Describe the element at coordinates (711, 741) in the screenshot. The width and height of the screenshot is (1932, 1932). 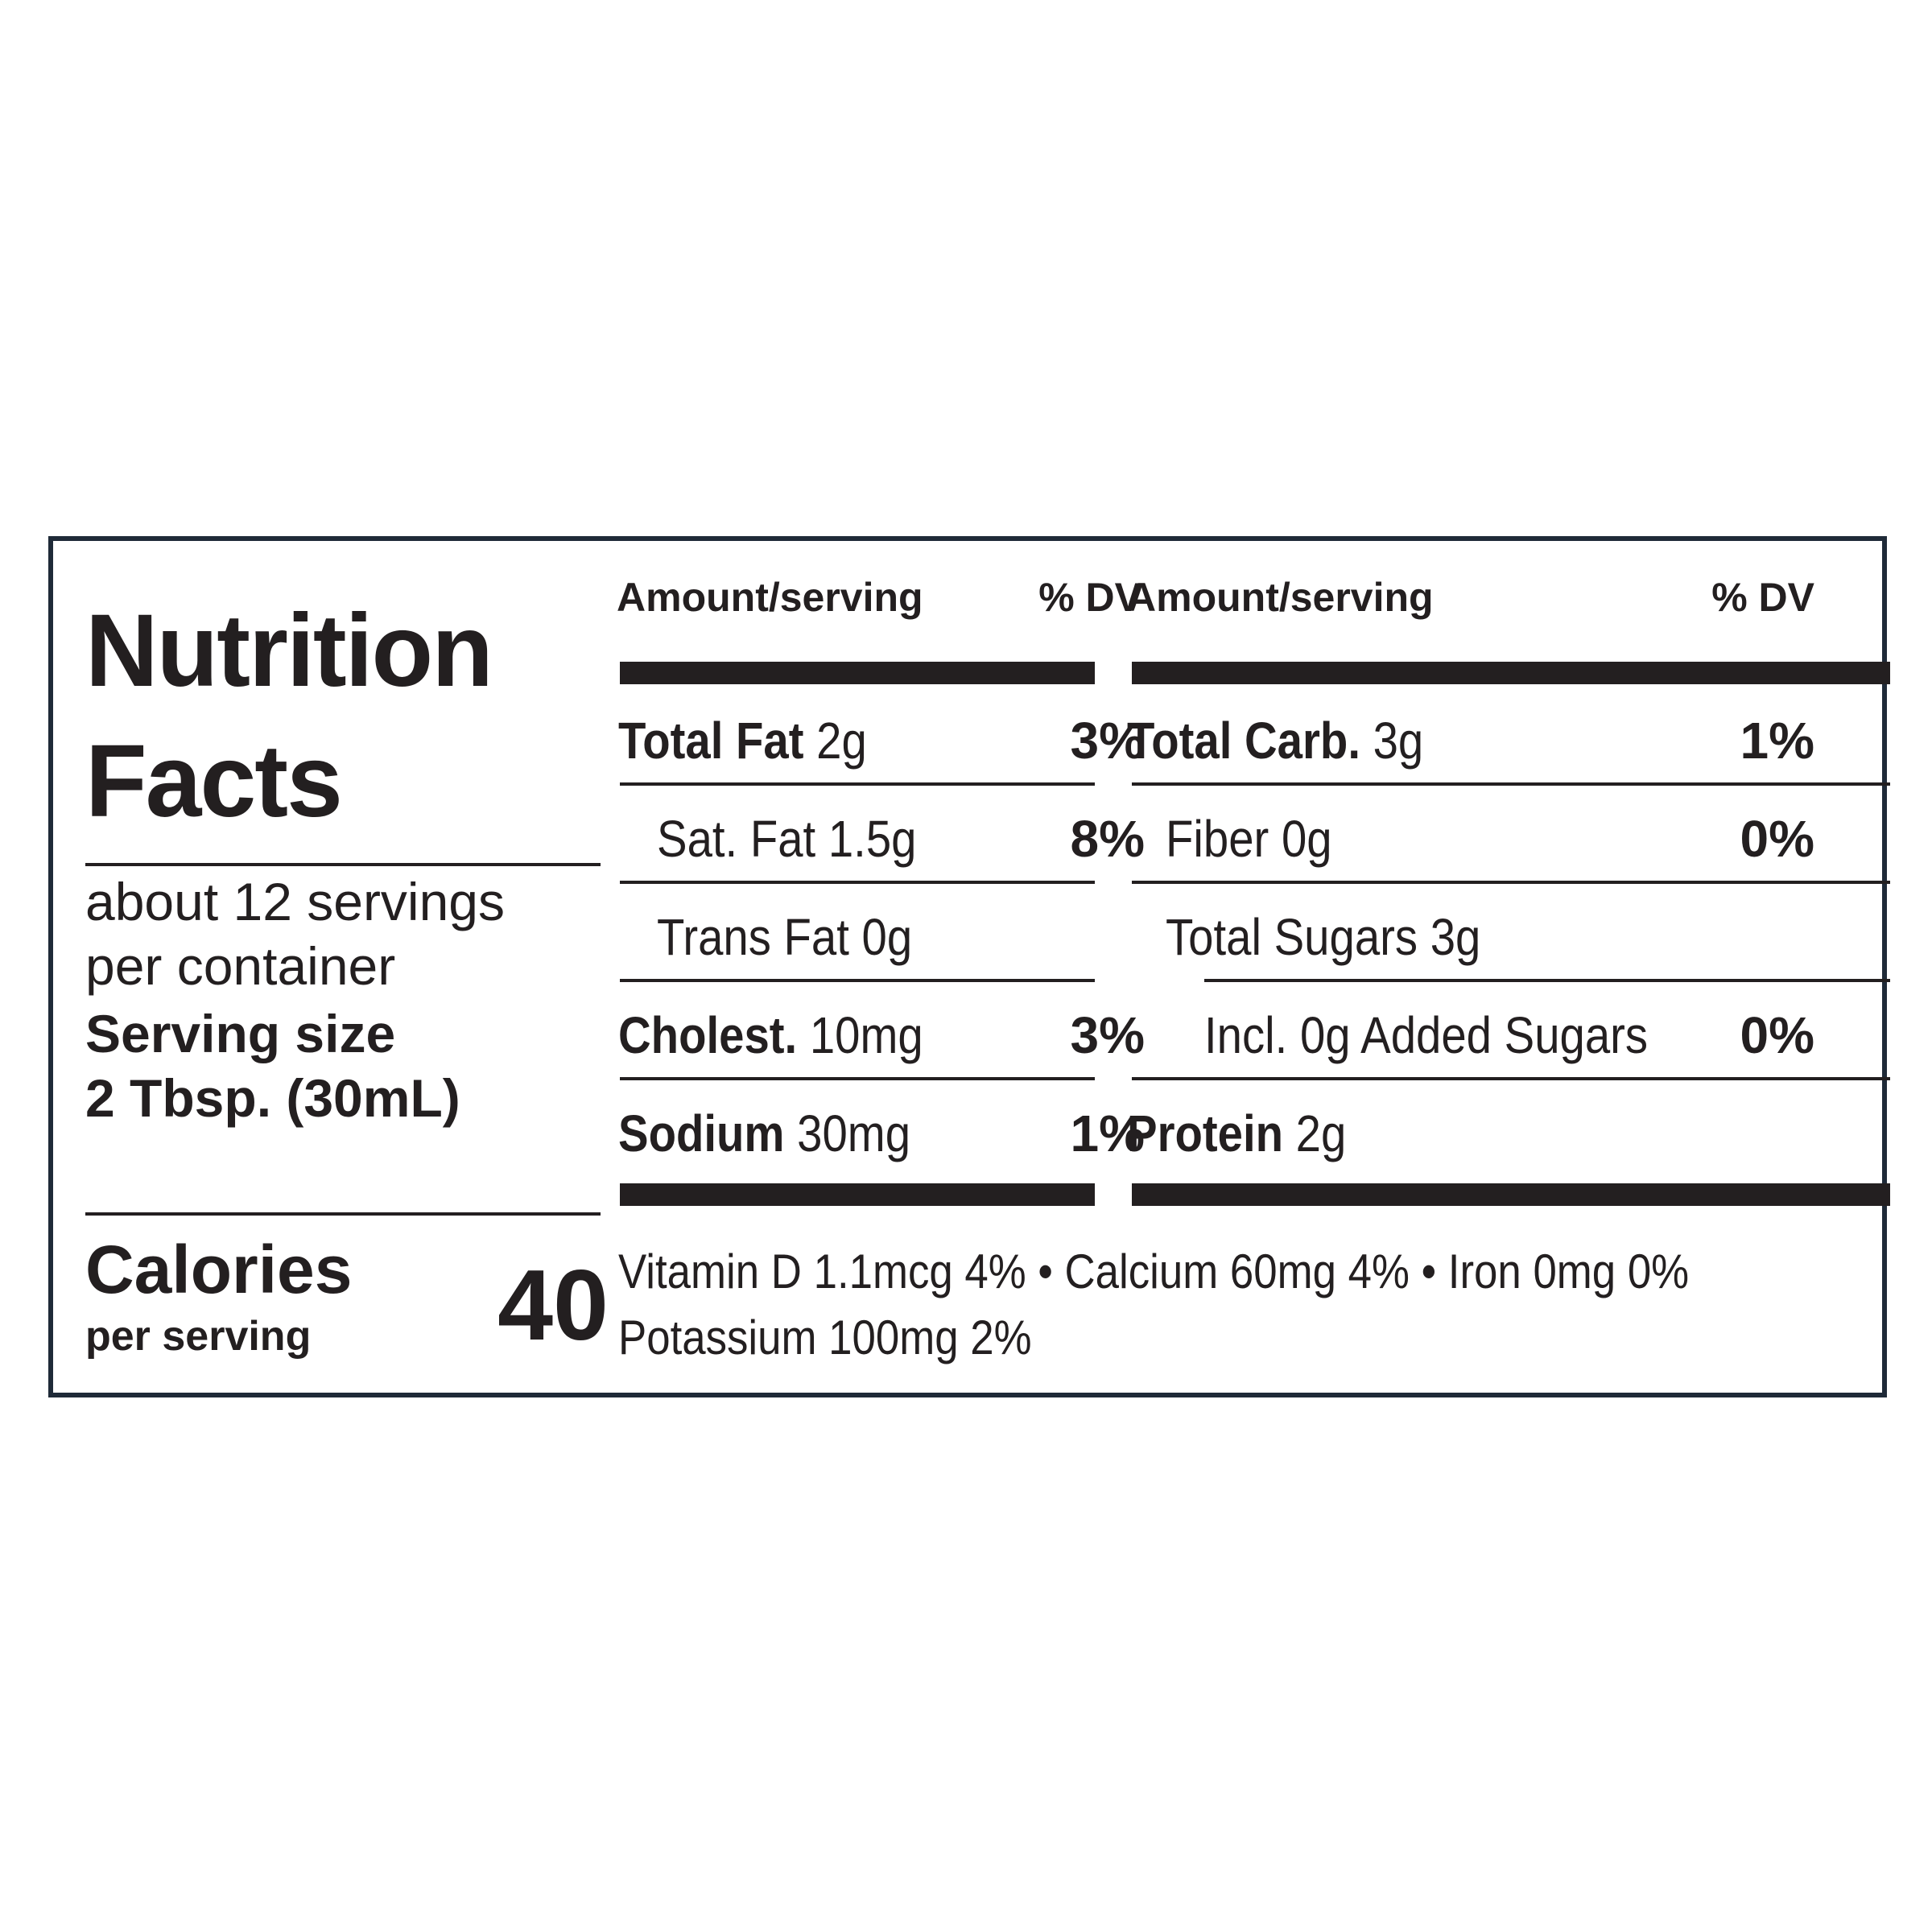
I see `row-total-fat-name: Total Fat` at that location.